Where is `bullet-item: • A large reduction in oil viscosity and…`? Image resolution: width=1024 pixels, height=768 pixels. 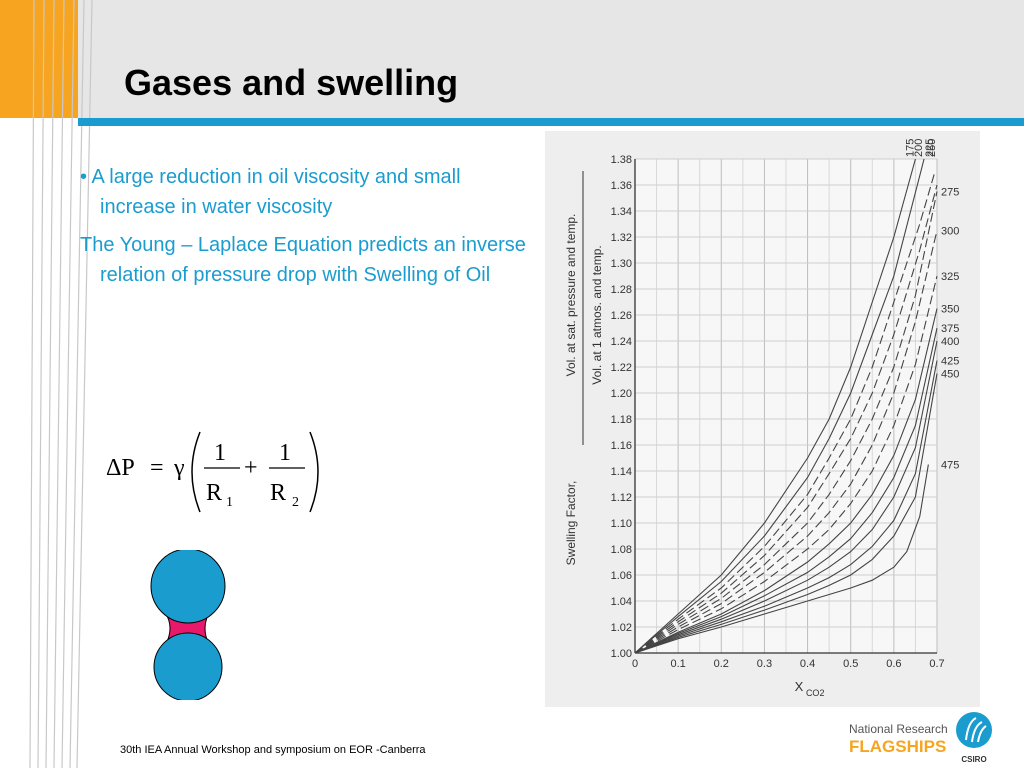
bullet-item: • A large reduction in oil viscosity and… is located at coordinates (270, 192).